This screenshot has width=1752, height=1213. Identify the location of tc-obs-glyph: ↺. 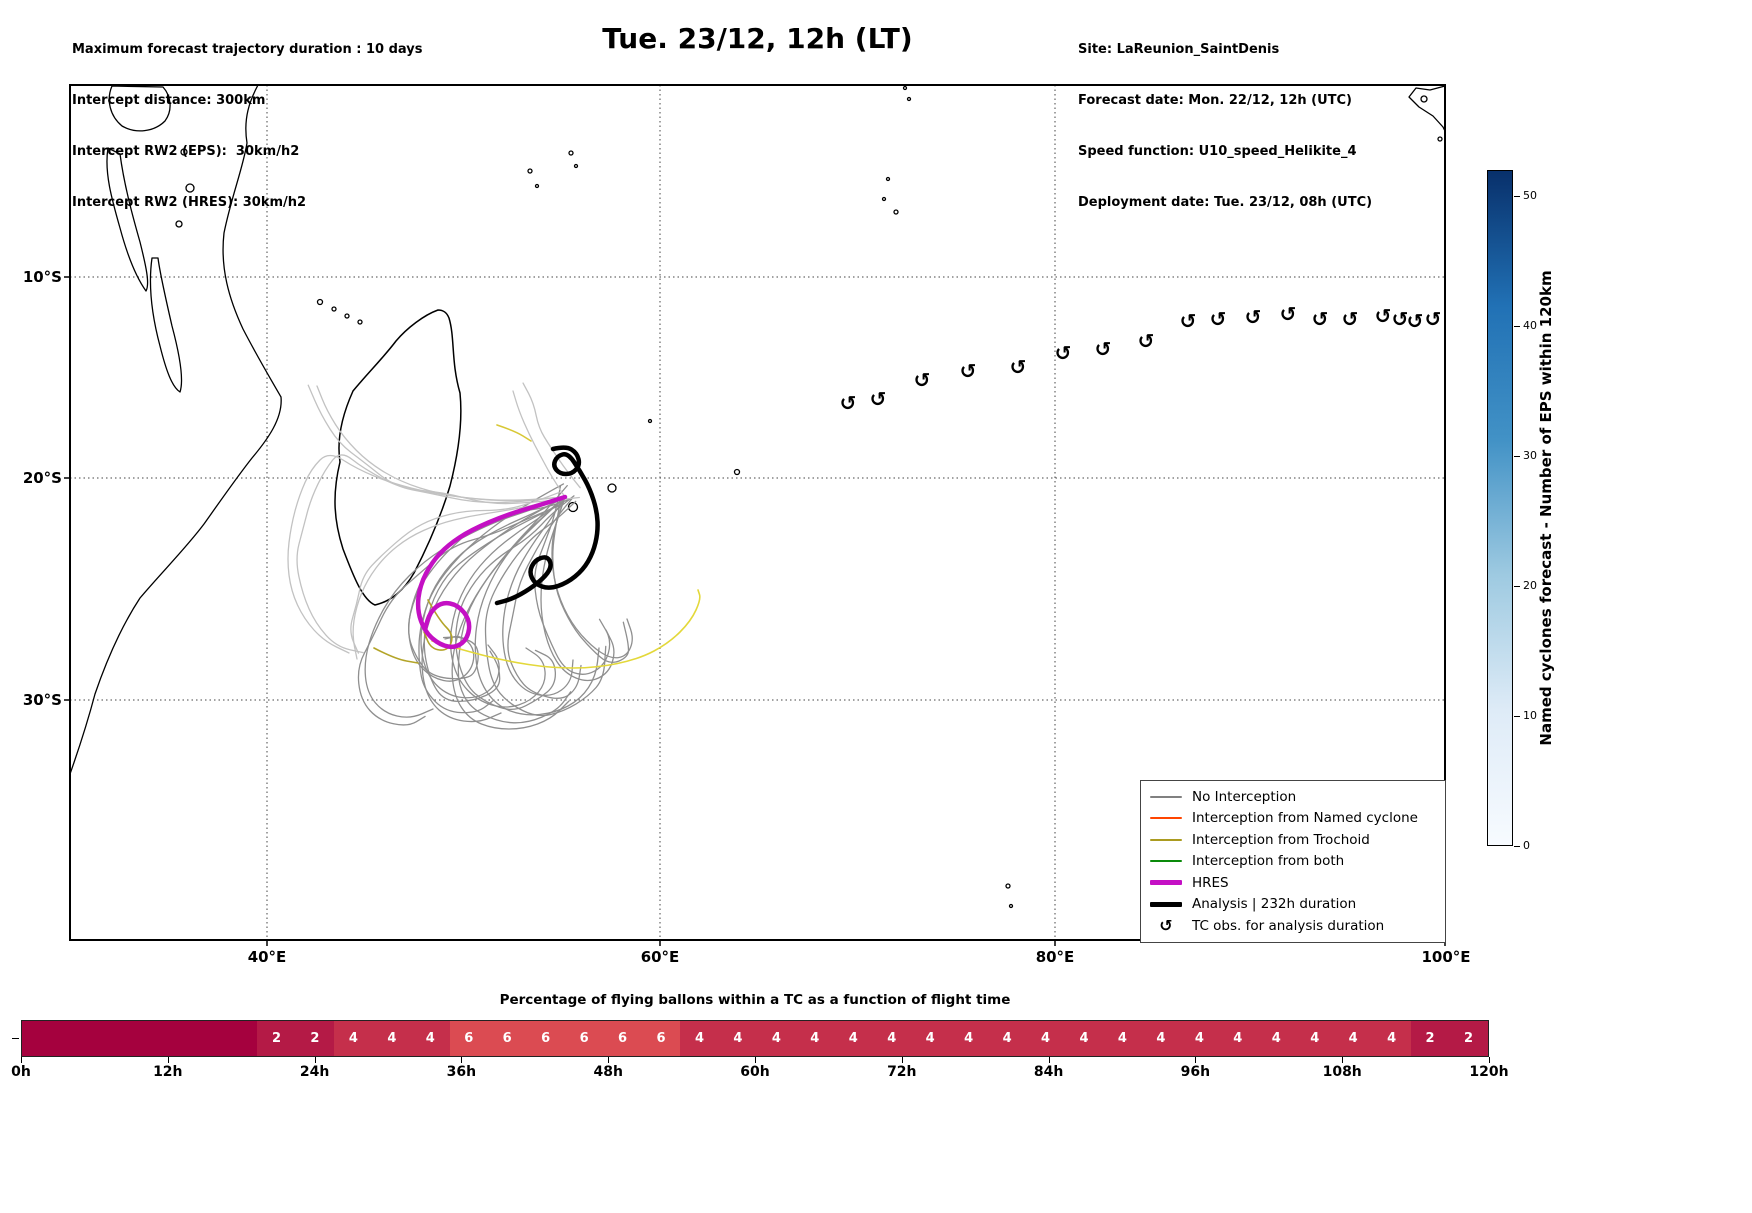
(1166, 925).